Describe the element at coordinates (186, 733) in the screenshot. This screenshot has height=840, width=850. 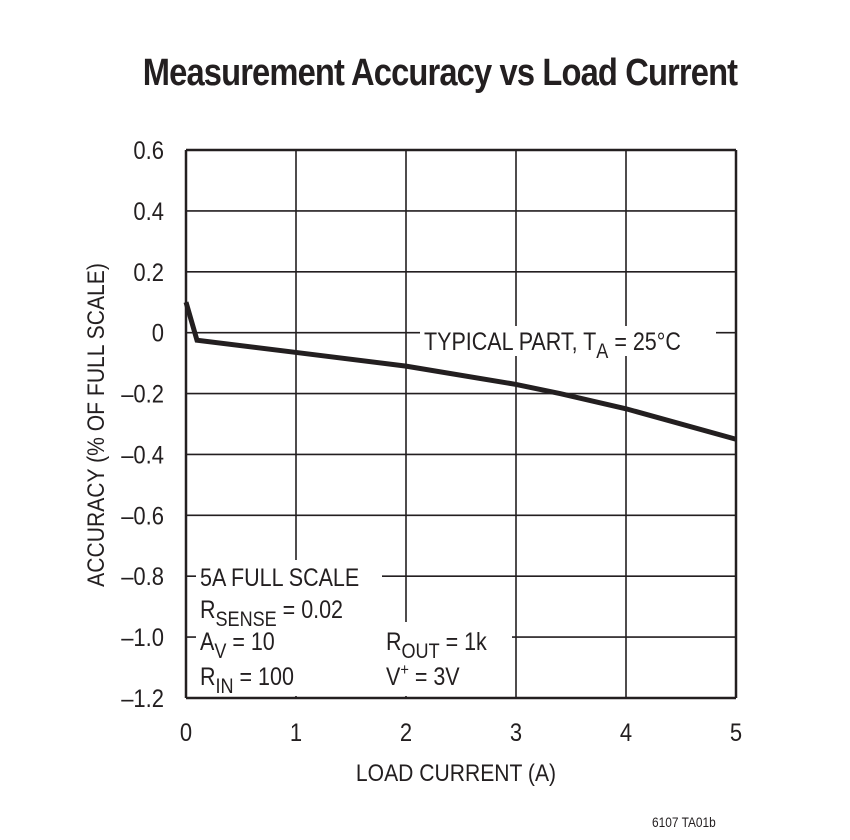
I see `x-tick-label: 0` at that location.